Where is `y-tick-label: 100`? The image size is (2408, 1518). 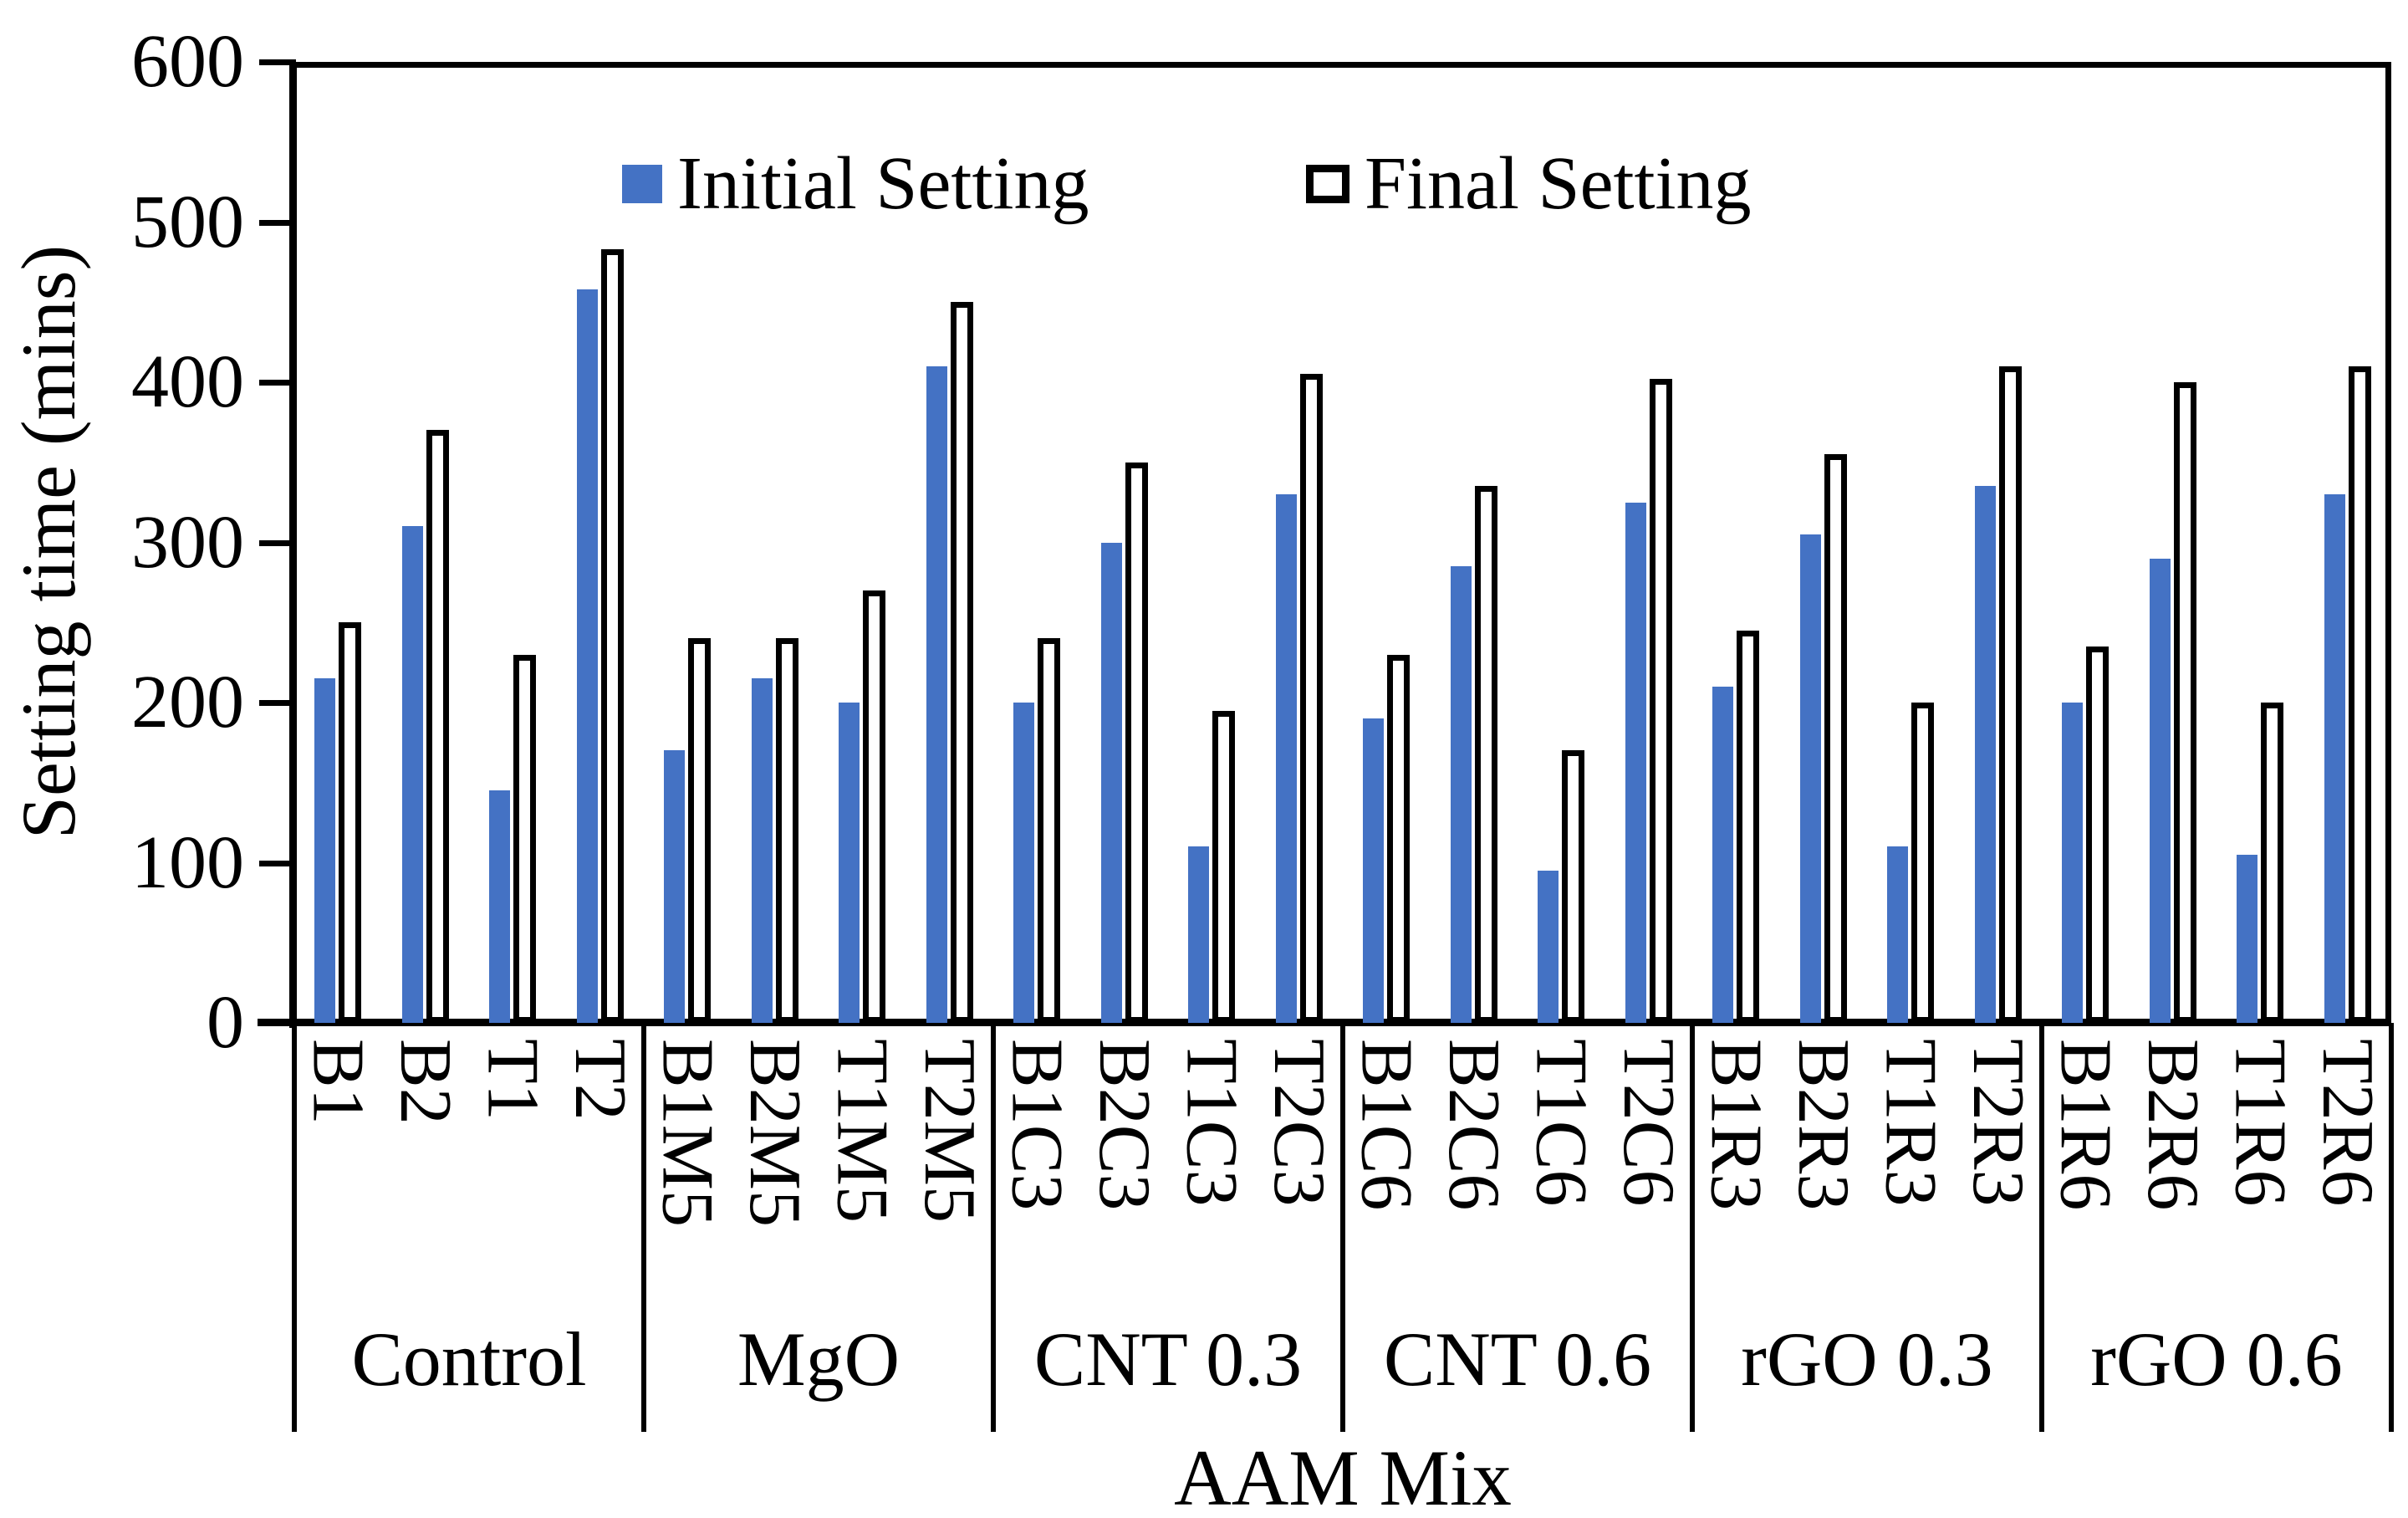 y-tick-label: 100 is located at coordinates (187, 862).